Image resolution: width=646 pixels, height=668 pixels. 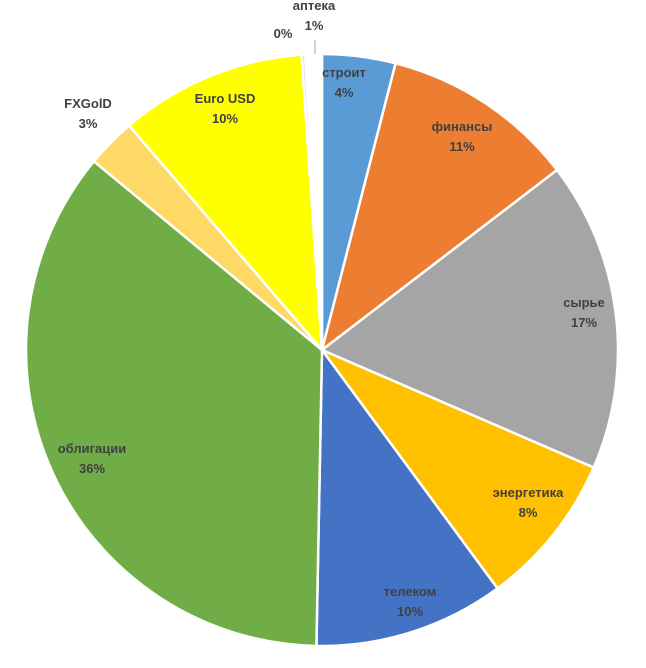 I want to click on slice-label: финансы, so click(x=462, y=126).